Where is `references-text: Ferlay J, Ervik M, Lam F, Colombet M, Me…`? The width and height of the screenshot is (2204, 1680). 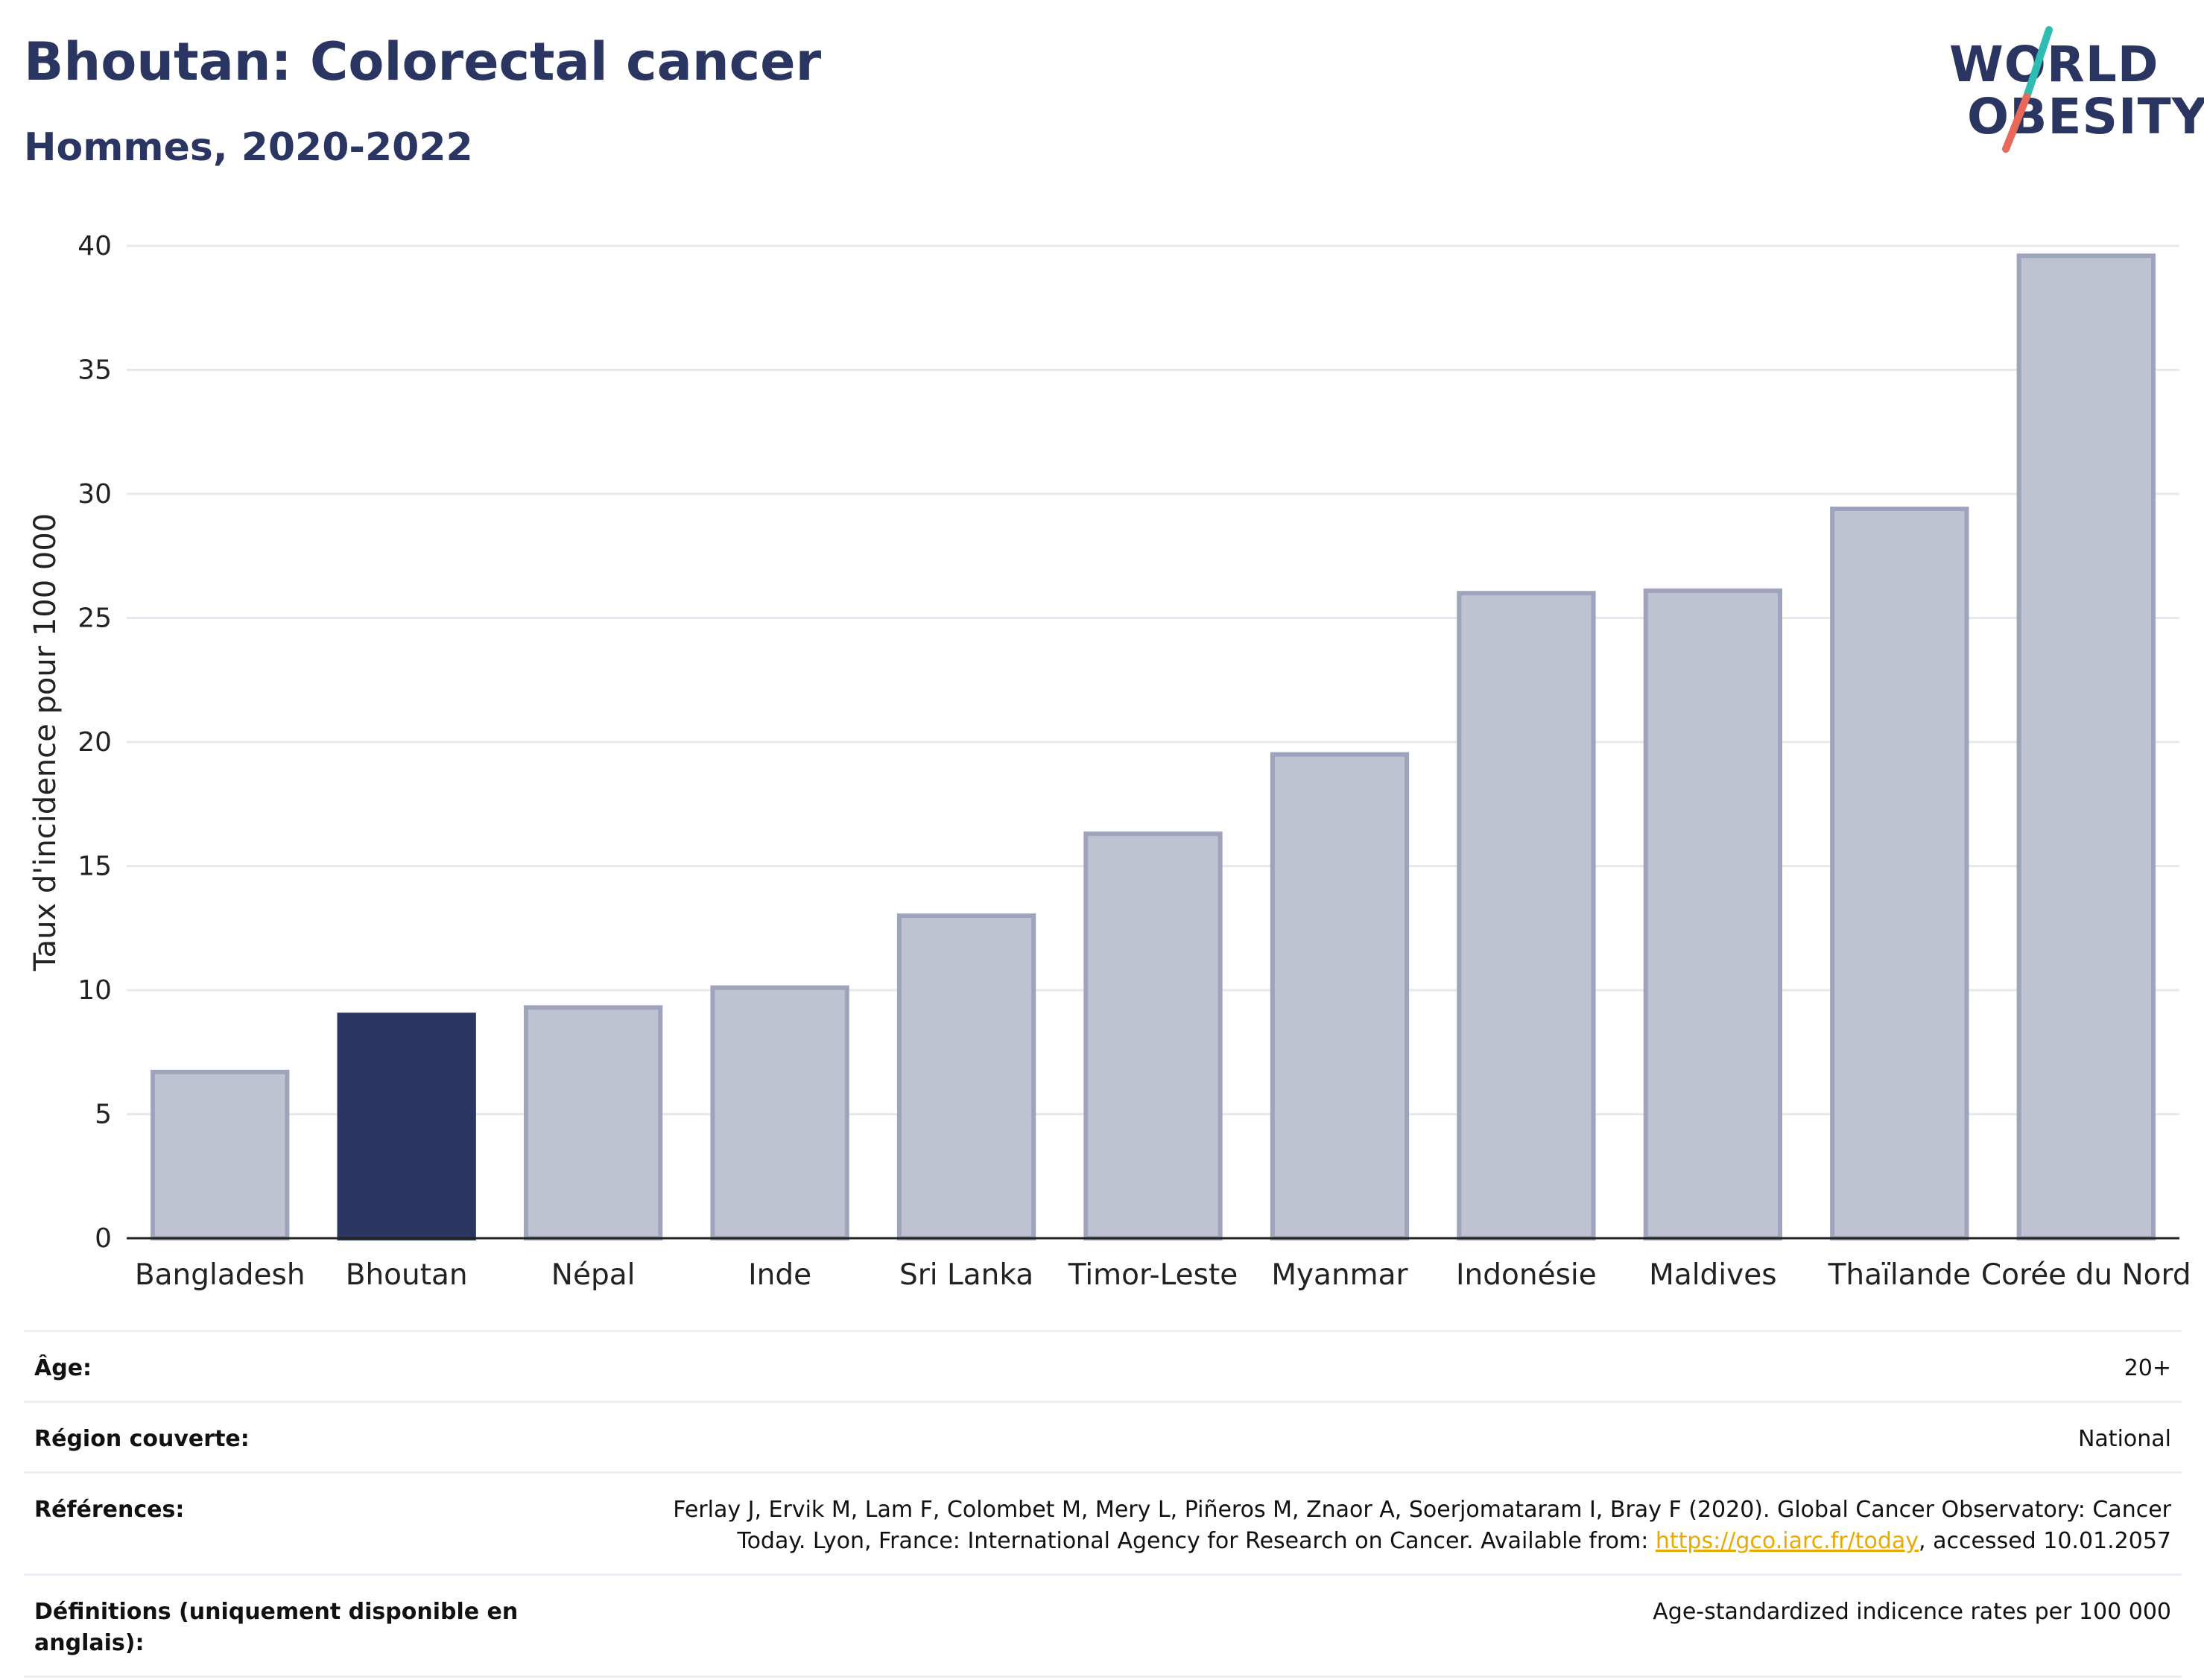
references-text: Ferlay J, Ervik M, Lam F, Colombet M, Me… is located at coordinates (1422, 1525).